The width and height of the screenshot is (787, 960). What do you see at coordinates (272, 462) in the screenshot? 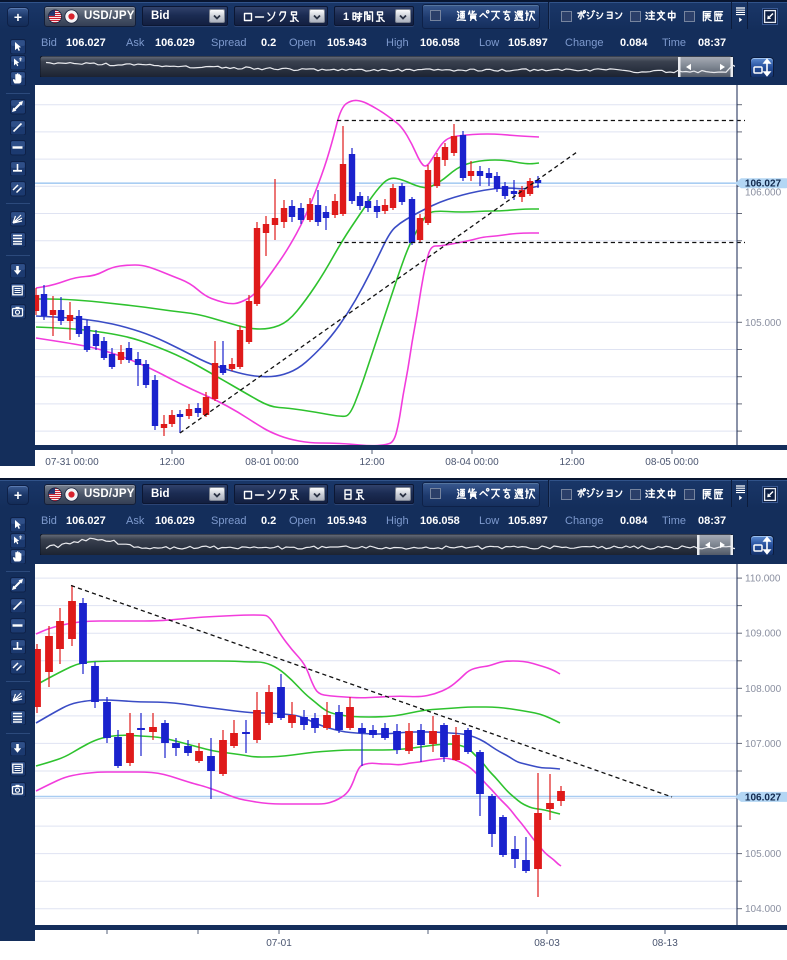
I see `svg-text: 08-01 00:00` at bounding box center [272, 462].